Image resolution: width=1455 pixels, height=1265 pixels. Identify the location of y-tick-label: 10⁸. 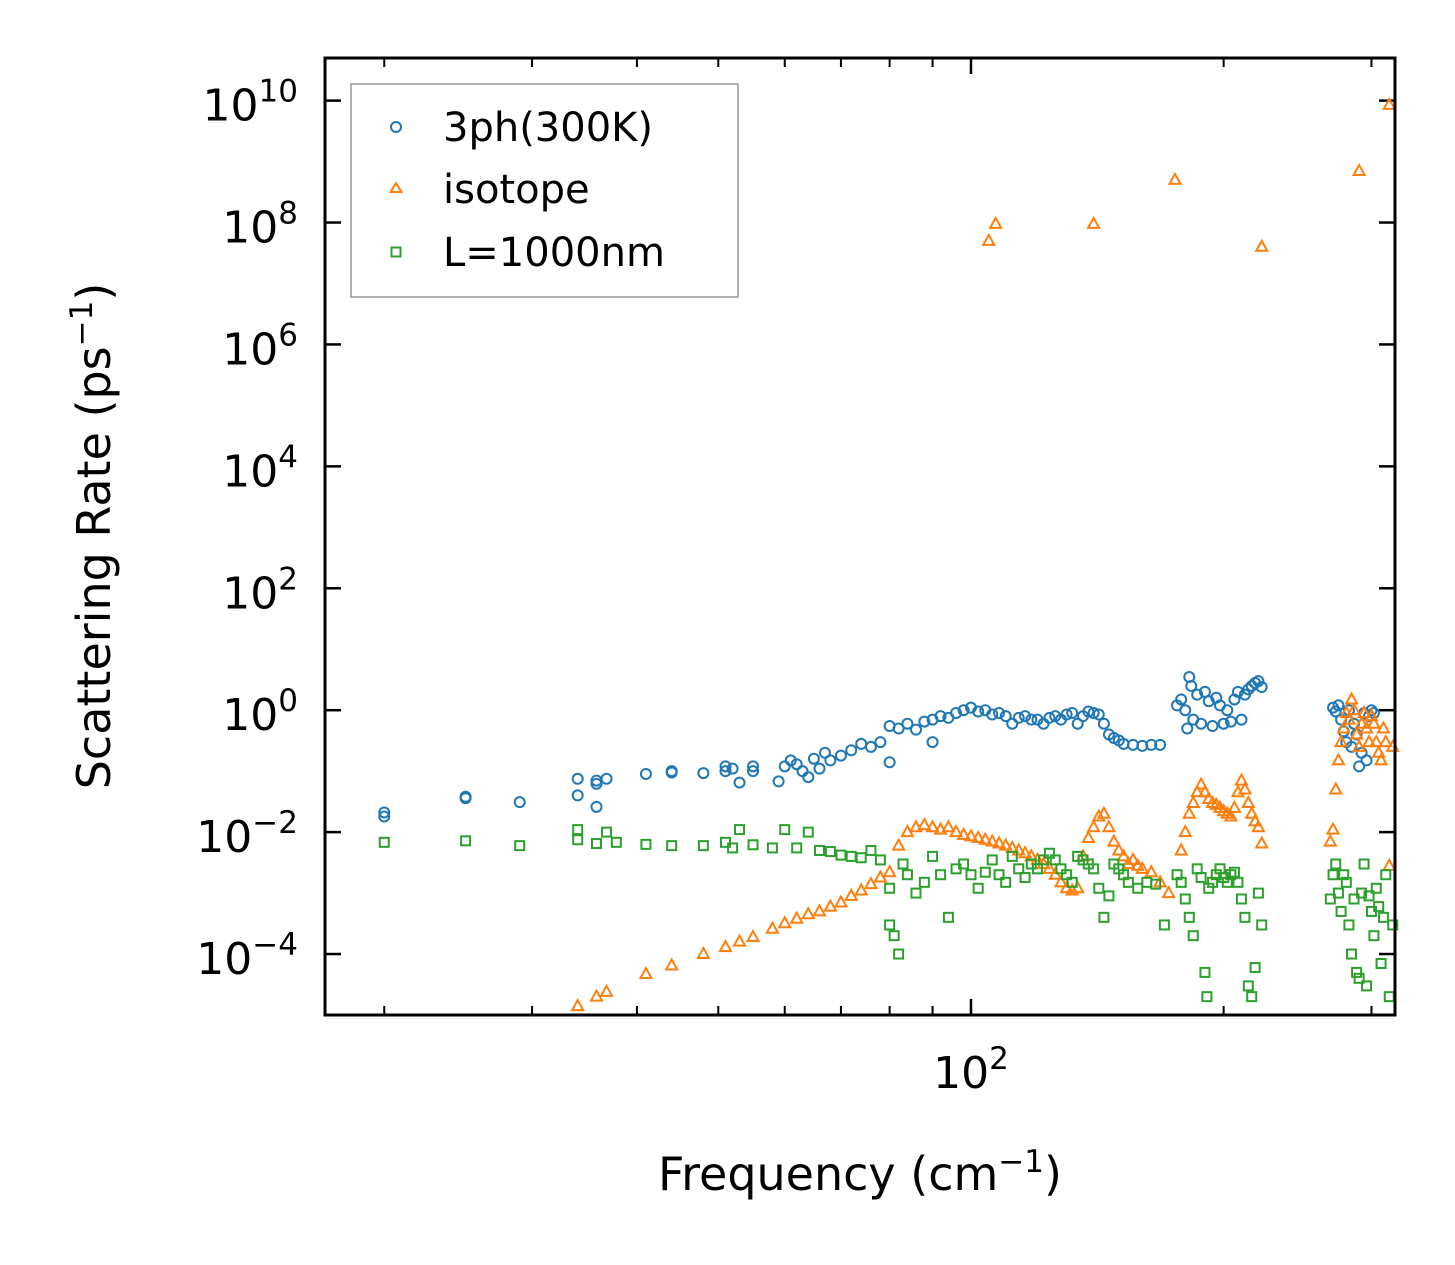
(260, 225).